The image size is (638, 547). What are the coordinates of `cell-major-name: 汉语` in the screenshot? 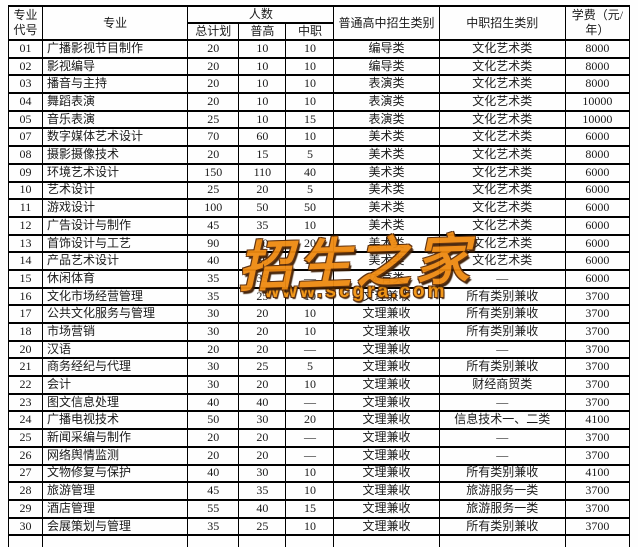 It's located at (115, 349).